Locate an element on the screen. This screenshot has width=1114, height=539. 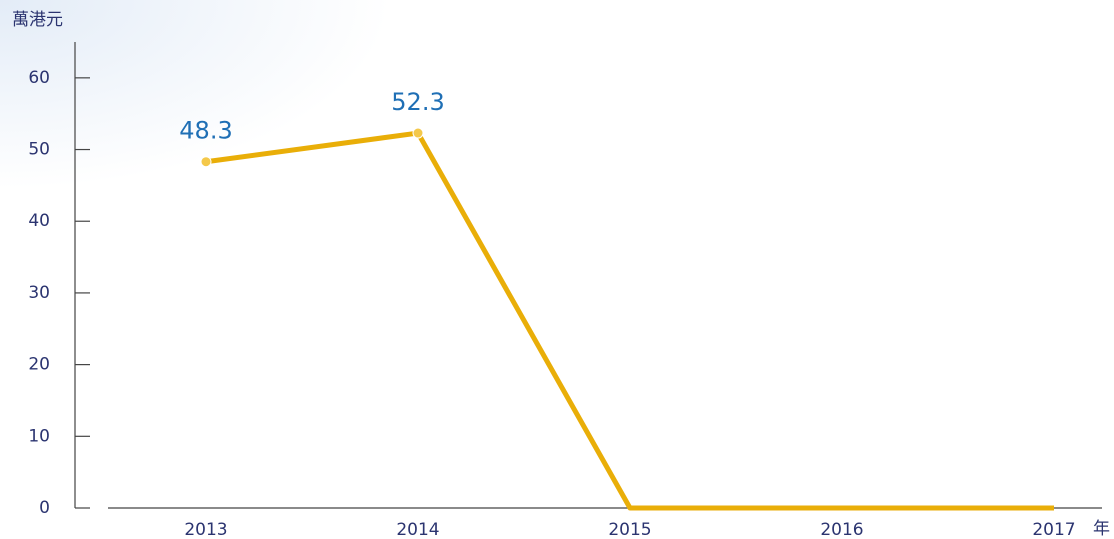
x-tick-label: 2016 is located at coordinates (841, 529).